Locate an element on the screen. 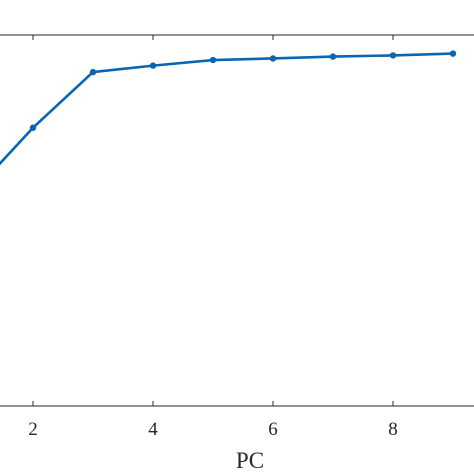 The height and width of the screenshot is (474, 474). x-axis-title: PC is located at coordinates (250, 460).